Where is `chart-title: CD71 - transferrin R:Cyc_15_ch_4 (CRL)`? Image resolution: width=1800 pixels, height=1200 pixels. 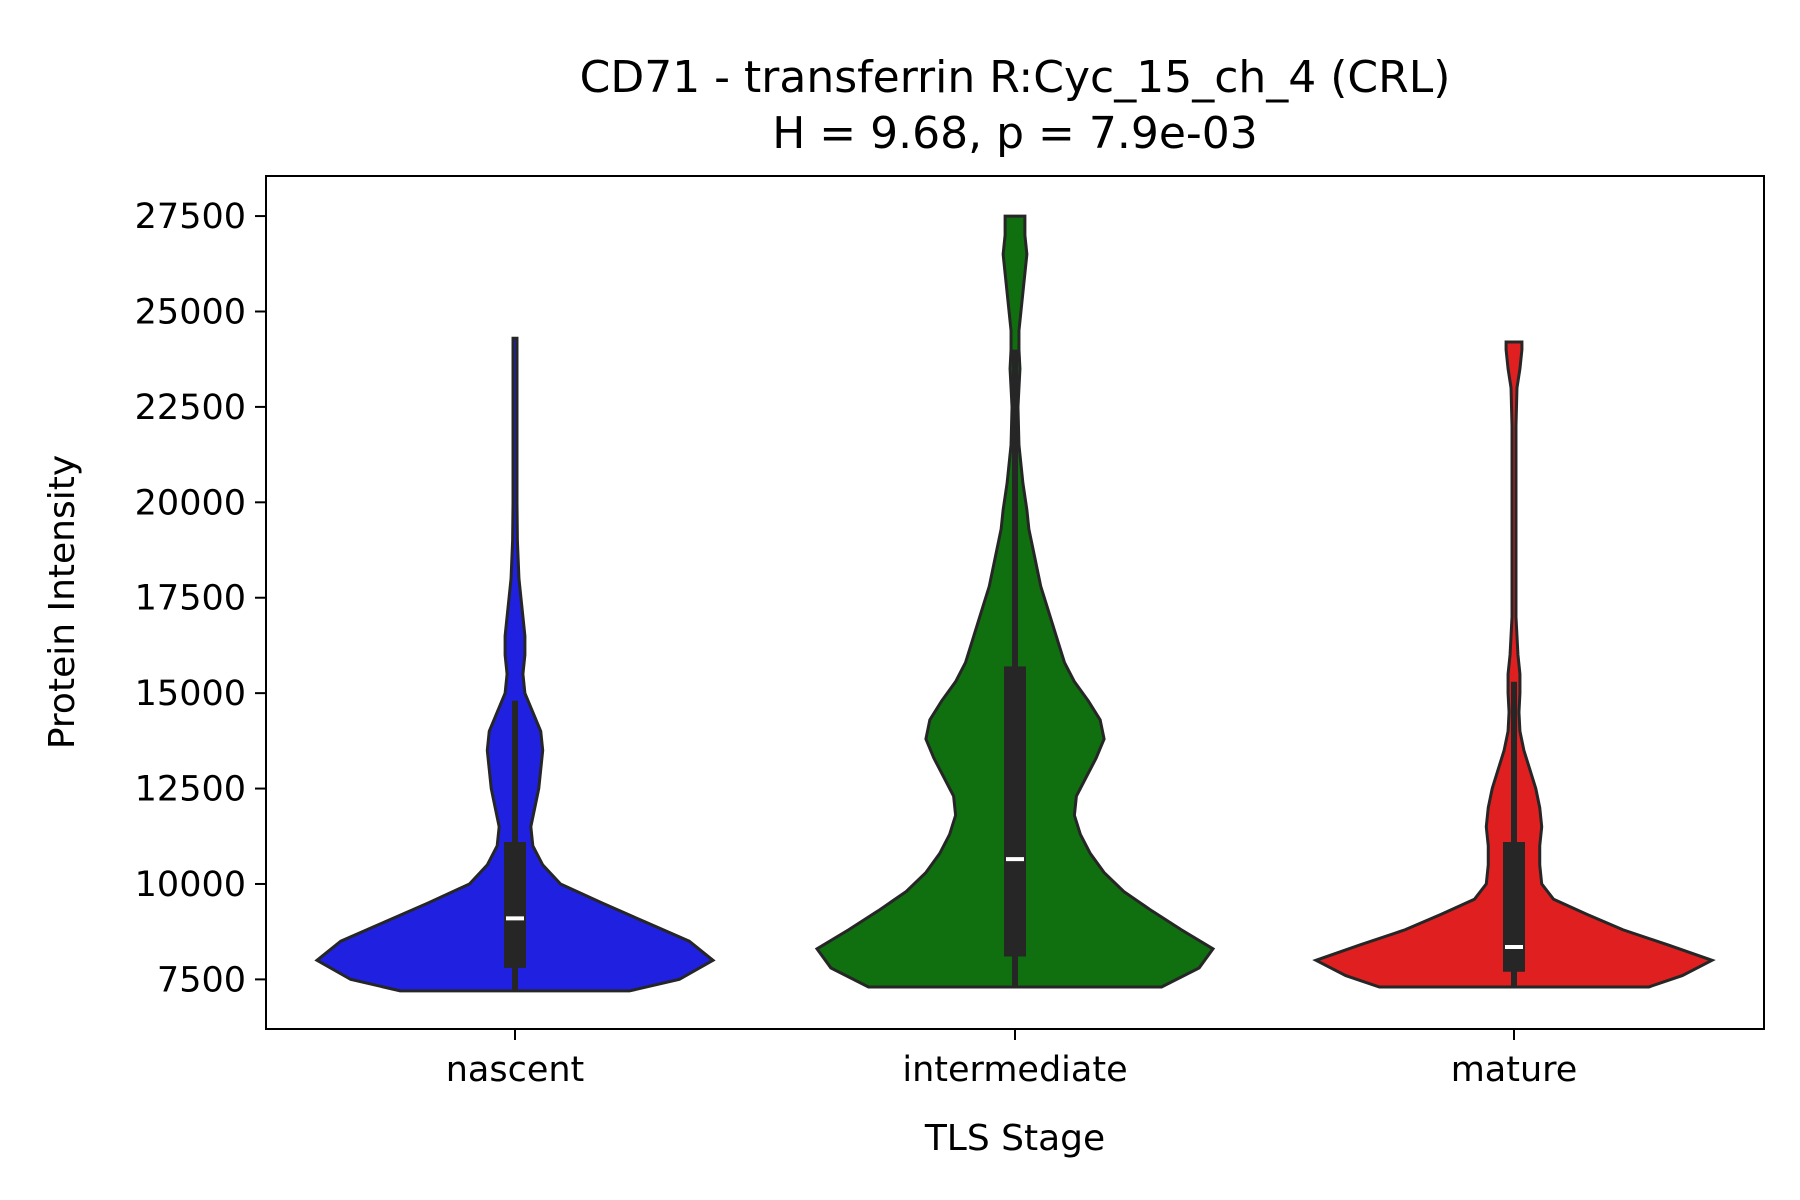 chart-title: CD71 - transferrin R:Cyc_15_ch_4 (CRL) is located at coordinates (1015, 77).